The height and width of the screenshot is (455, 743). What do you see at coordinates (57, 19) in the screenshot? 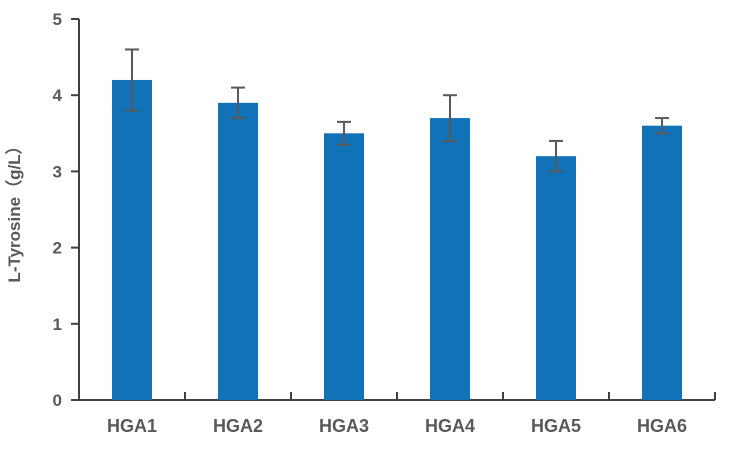
I see `y-tick-label: 5` at bounding box center [57, 19].